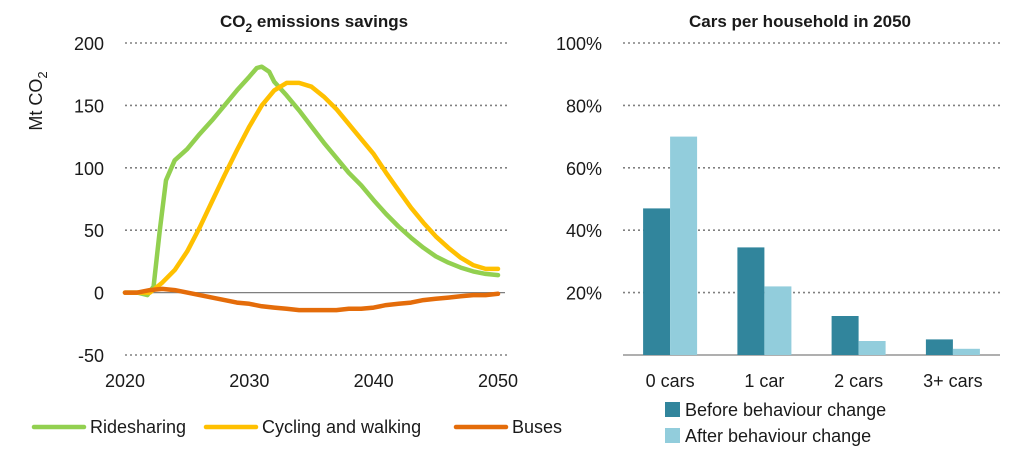  I want to click on legend-label-ridesharing: Ridesharing, so click(138, 427).